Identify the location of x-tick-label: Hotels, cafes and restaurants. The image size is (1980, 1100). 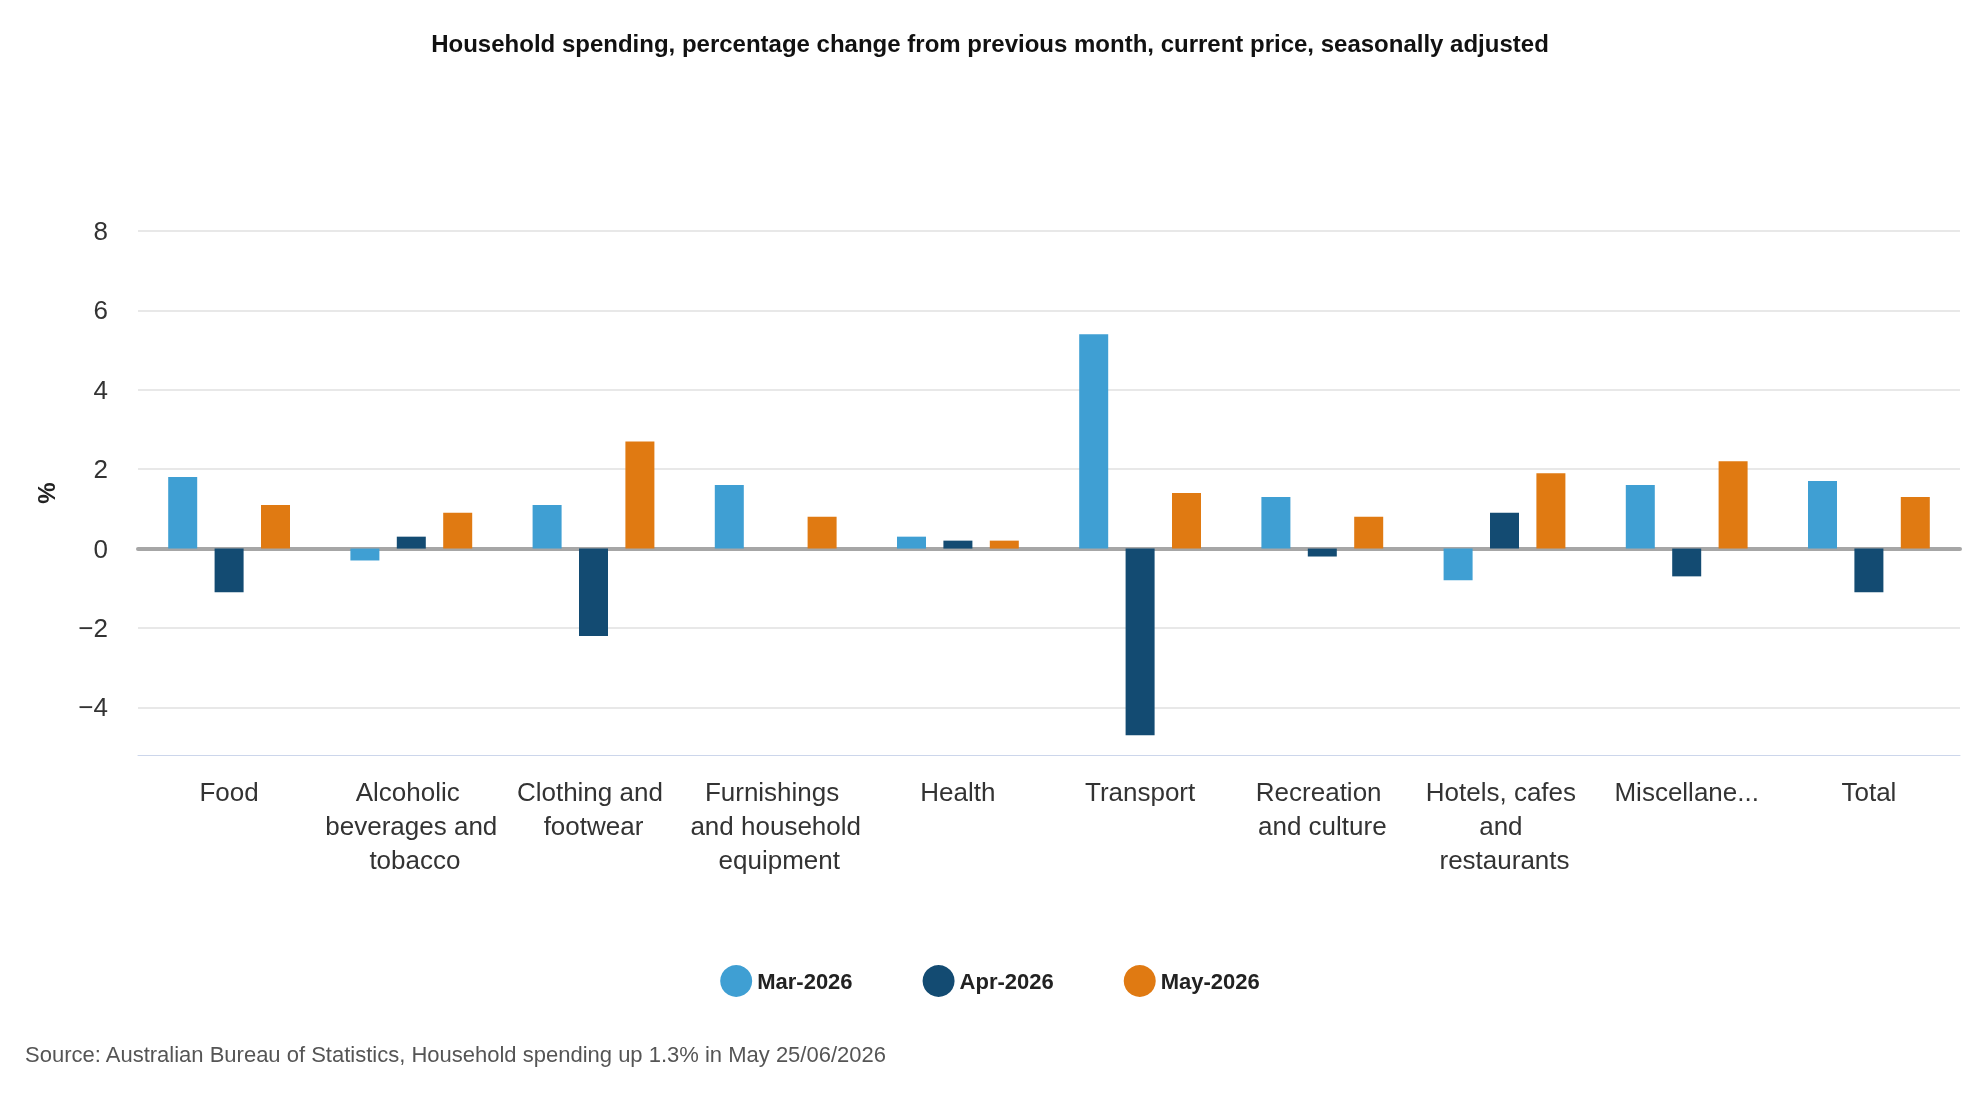
(1504, 826).